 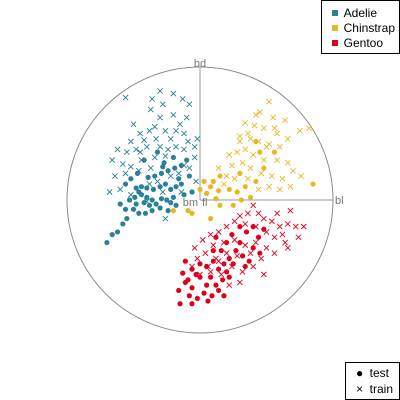 I want to click on legend-item-test: ● test, so click(x=373, y=373).